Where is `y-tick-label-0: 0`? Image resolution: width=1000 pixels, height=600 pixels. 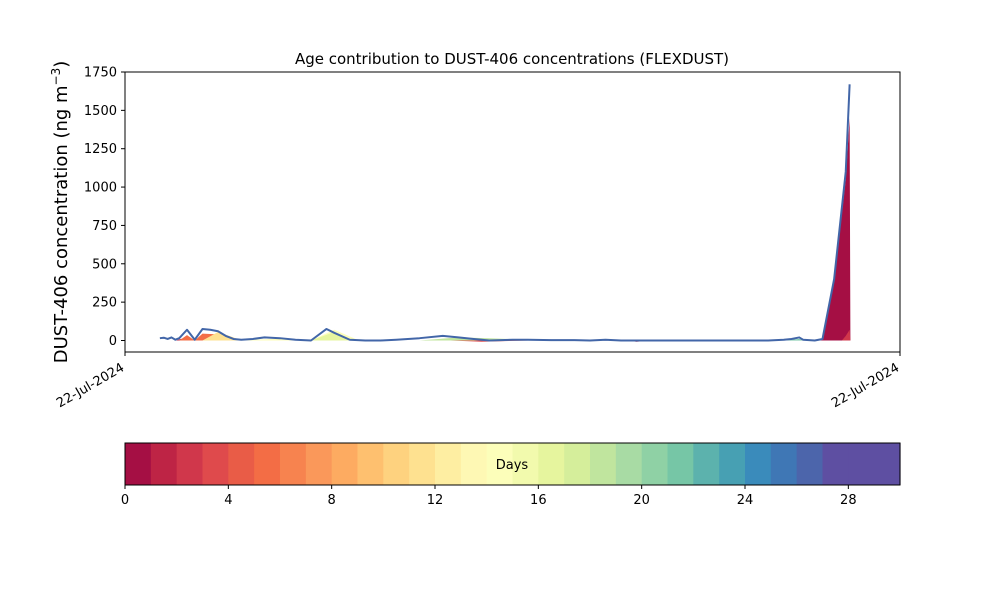
y-tick-label-0: 0 is located at coordinates (113, 341).